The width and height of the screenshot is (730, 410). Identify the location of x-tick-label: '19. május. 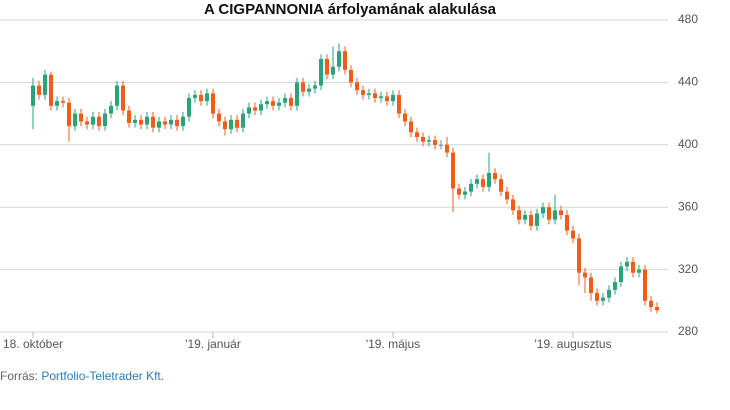
(393, 344).